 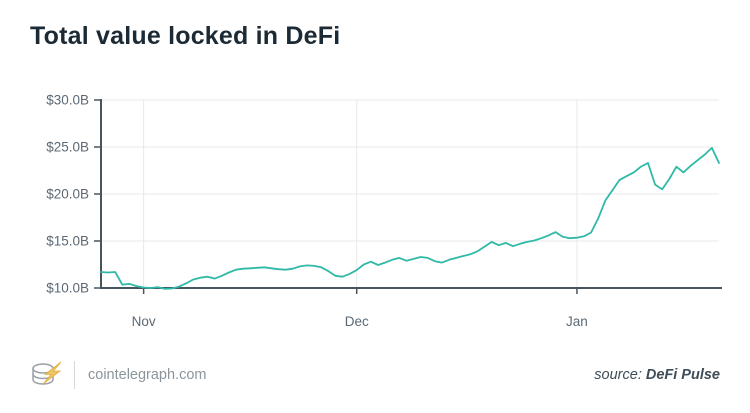 What do you see at coordinates (67, 288) in the screenshot?
I see `y-tick-label: $10.0B` at bounding box center [67, 288].